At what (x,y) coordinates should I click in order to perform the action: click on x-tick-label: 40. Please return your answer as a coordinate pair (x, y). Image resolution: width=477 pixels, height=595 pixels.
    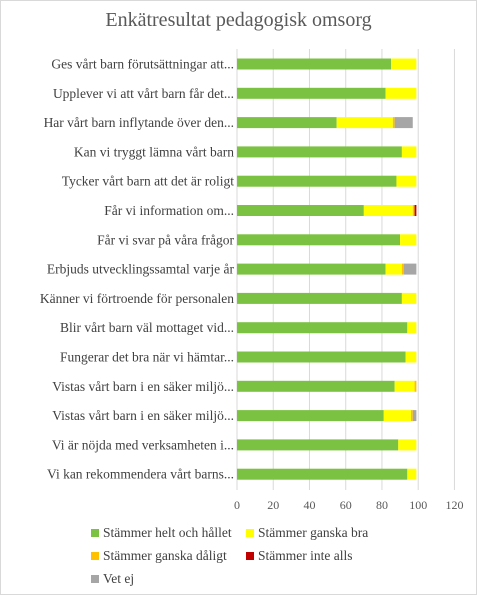
    Looking at the image, I should click on (309, 505).